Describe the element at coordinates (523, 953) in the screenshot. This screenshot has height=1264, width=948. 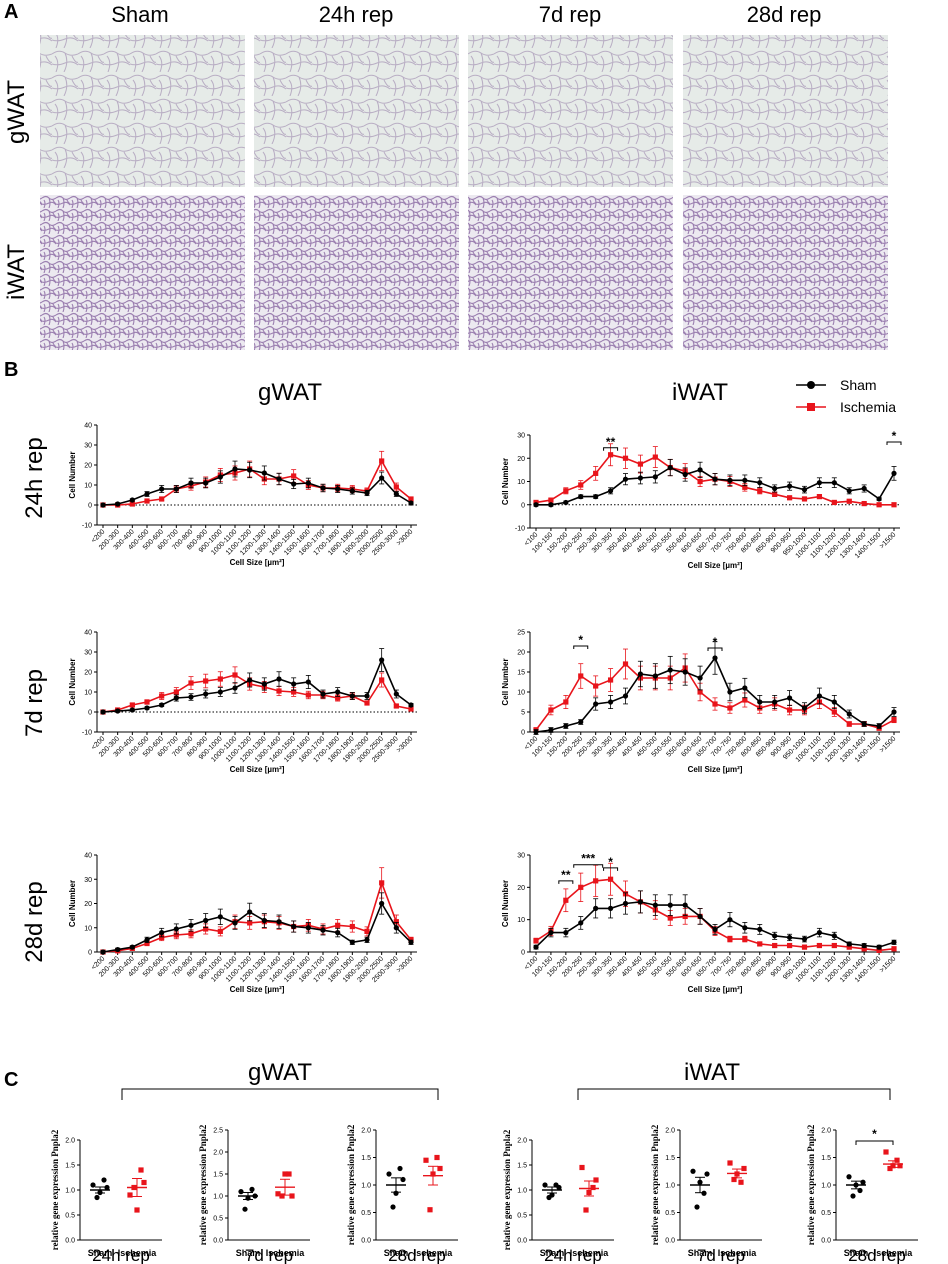
I see `y-tick-label: 0` at that location.